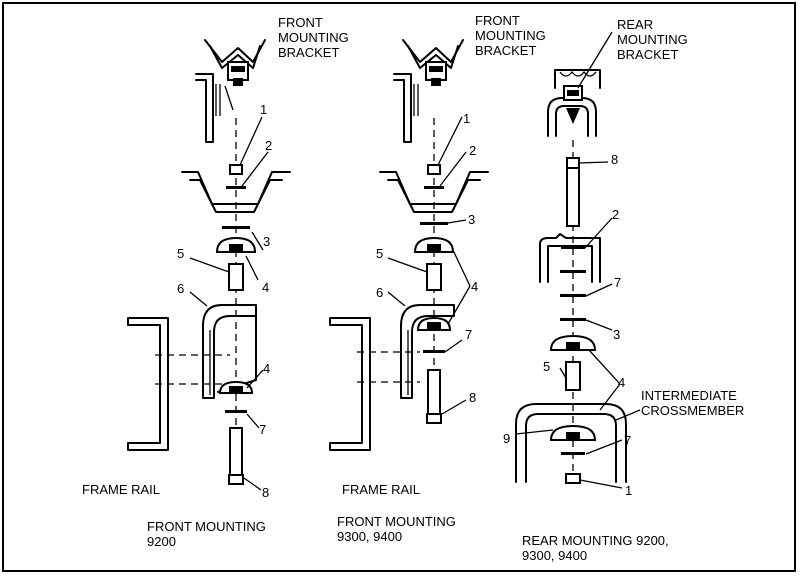  What do you see at coordinates (224, 301) in the screenshot?
I see `callouts-panel-1: 1 2 3 4 5 6 4 7 8` at bounding box center [224, 301].